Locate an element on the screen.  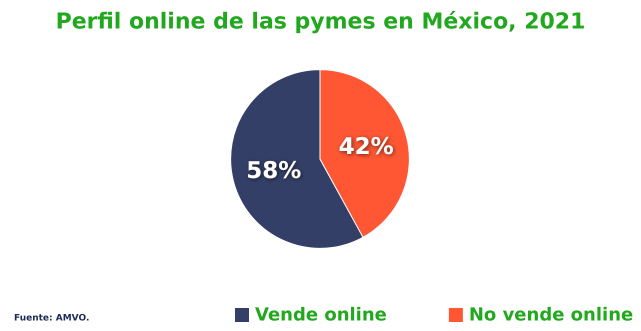
legend-label: No vende online is located at coordinates (551, 315).